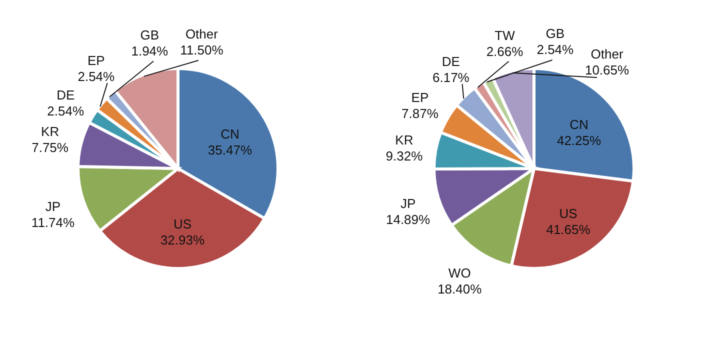  What do you see at coordinates (451, 77) in the screenshot?
I see `data-label: 6.17%` at bounding box center [451, 77].